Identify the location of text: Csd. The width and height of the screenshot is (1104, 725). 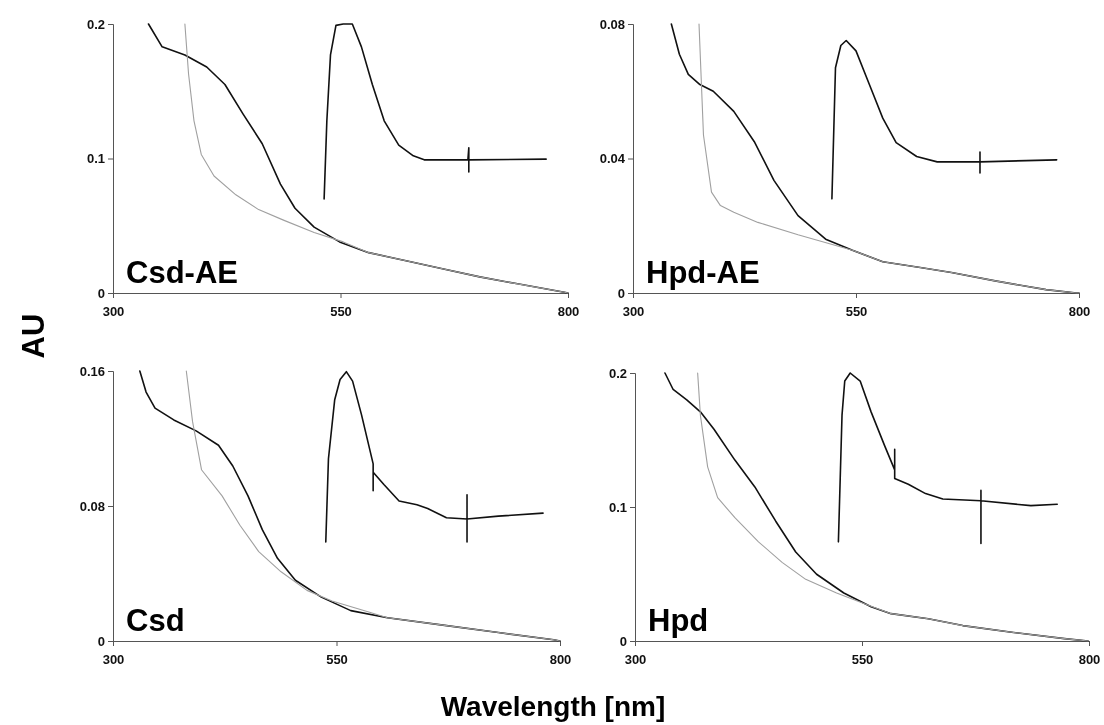
(155, 620).